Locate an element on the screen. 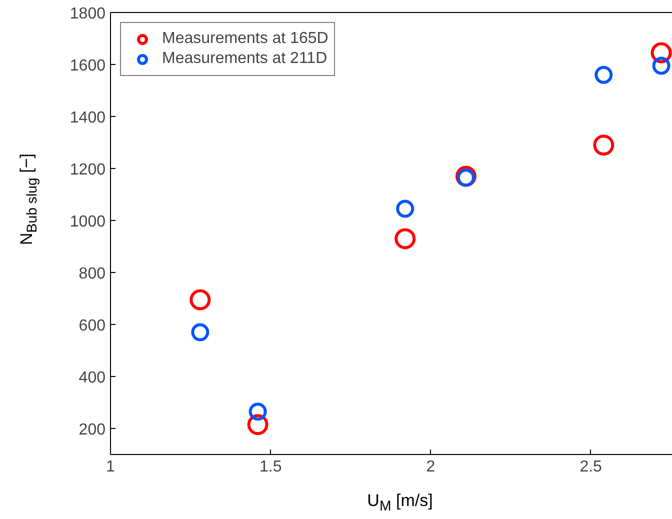 Image resolution: width=672 pixels, height=519 pixels. y-tick-label: 600 is located at coordinates (92, 326).